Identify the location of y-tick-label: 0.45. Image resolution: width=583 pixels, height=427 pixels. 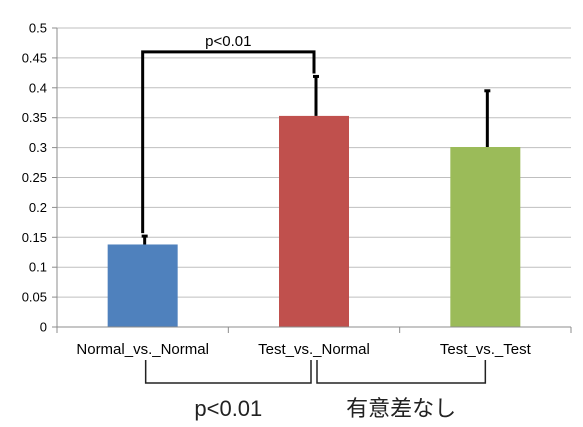
(34, 57).